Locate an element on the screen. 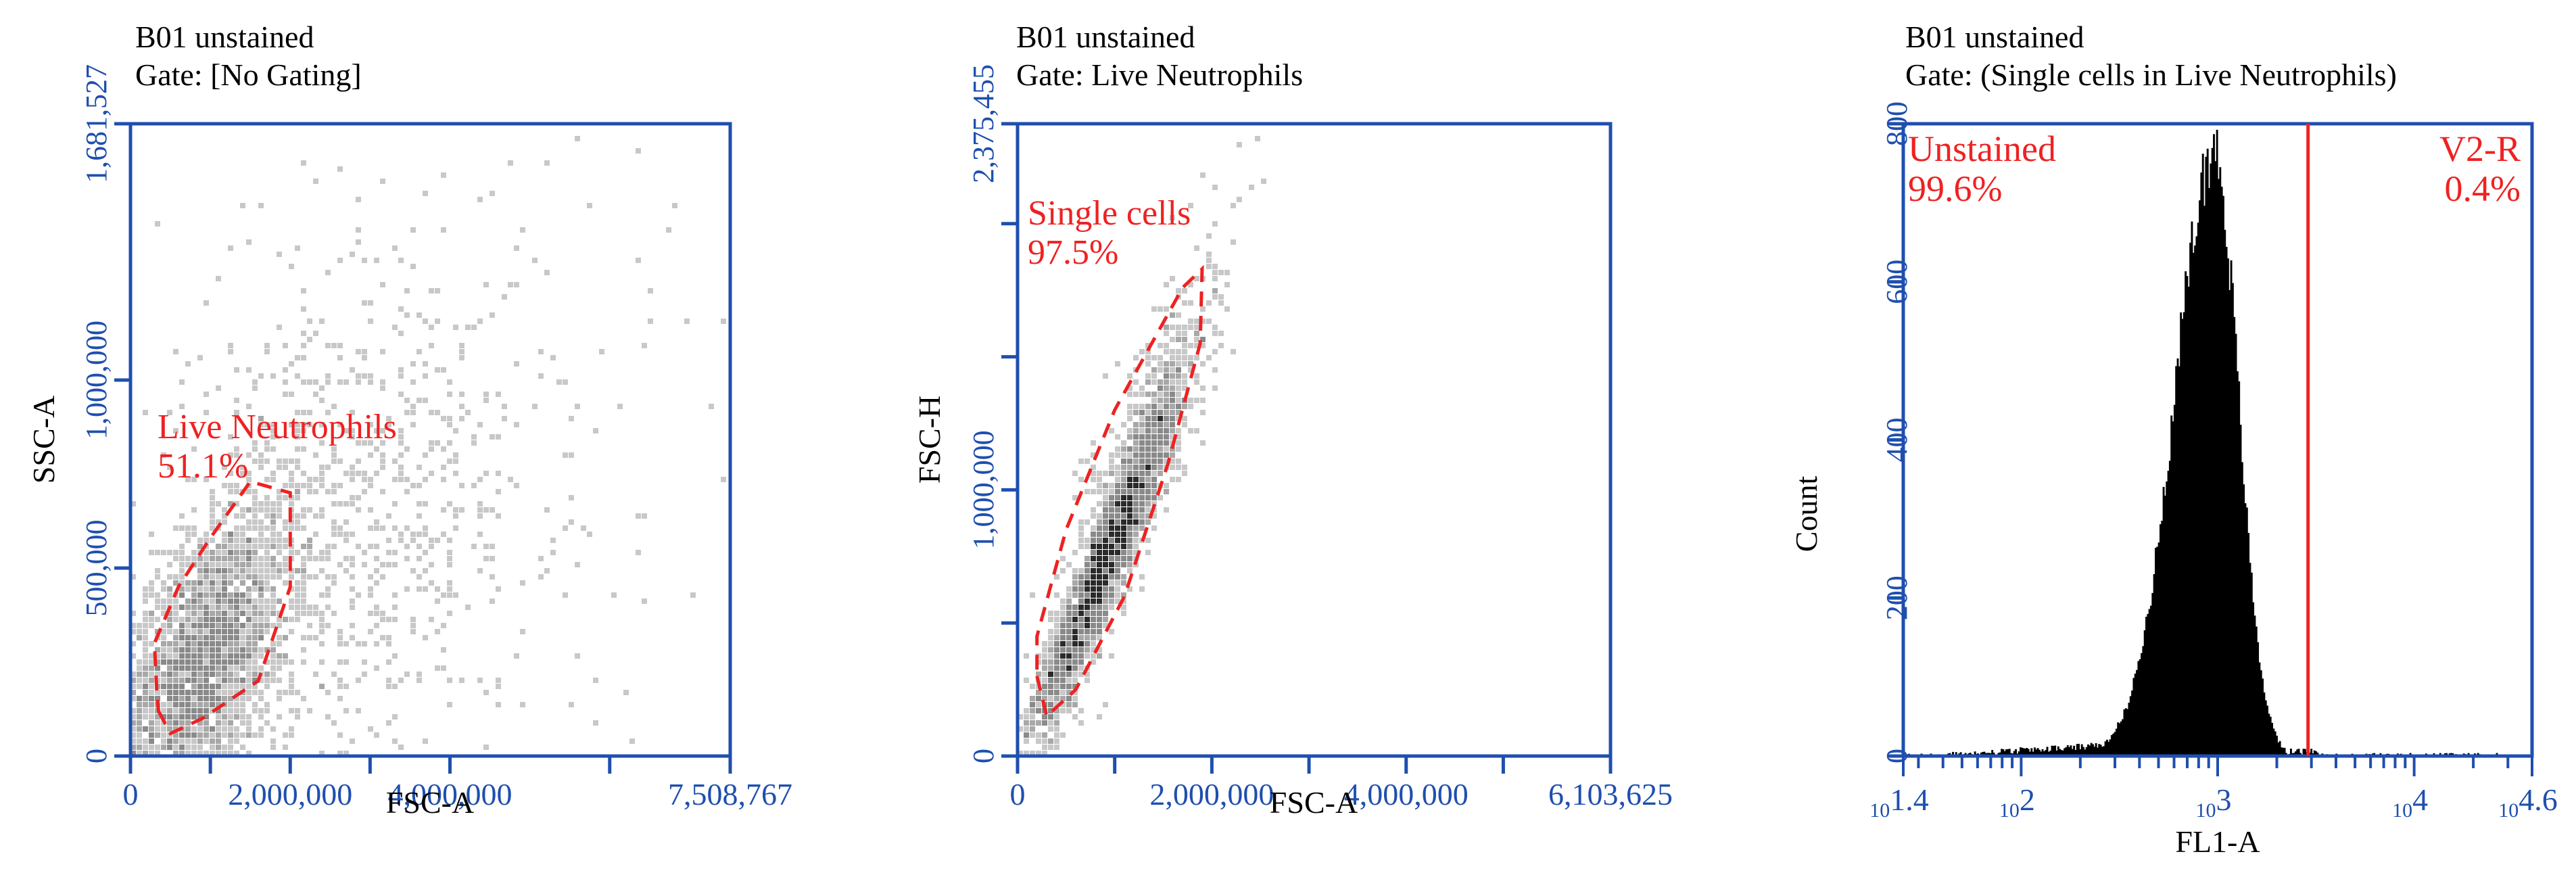 The image size is (2576, 894). panel-2-gate-line: Gate: Live Neutrophils is located at coordinates (1159, 74).